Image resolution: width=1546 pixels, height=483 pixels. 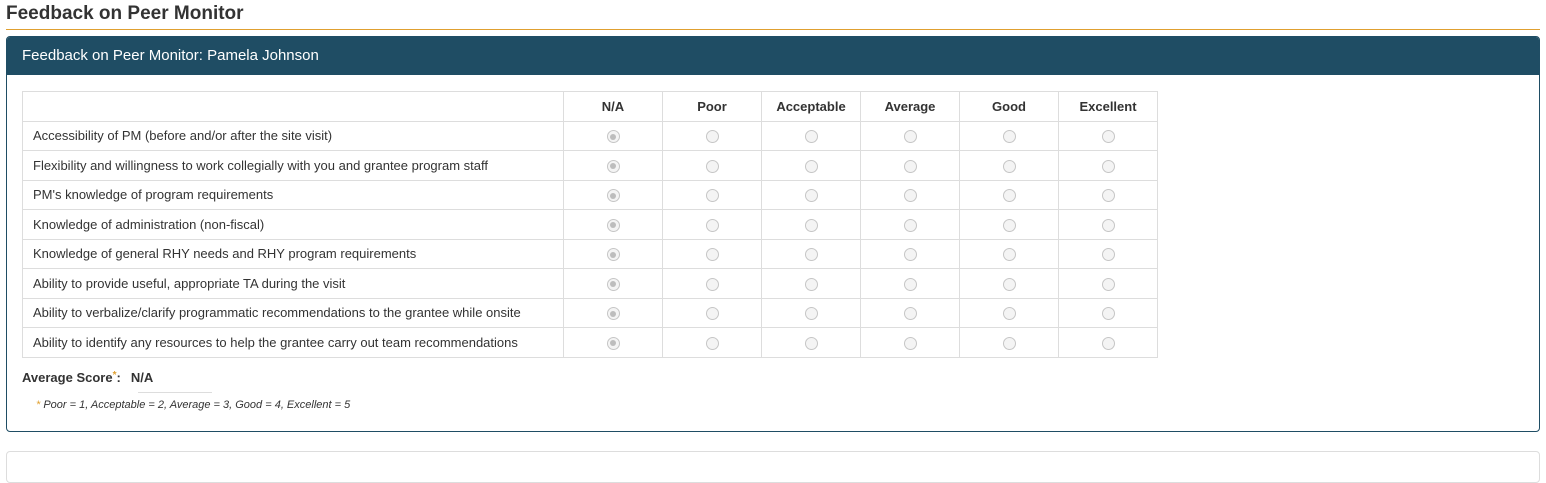 What do you see at coordinates (67, 377) in the screenshot?
I see `average-score-label: Average Score` at bounding box center [67, 377].